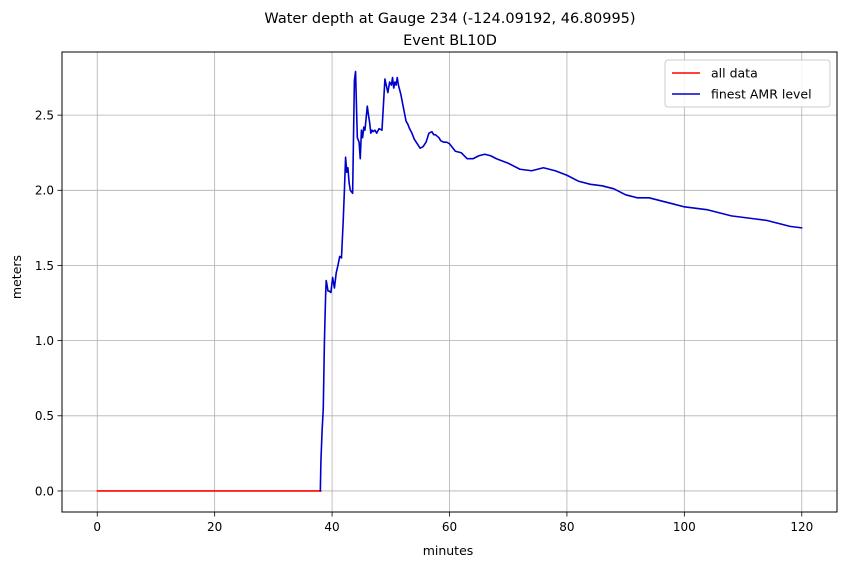 The width and height of the screenshot is (846, 568). Describe the element at coordinates (449, 527) in the screenshot. I see `x-tick-label: 60` at that location.